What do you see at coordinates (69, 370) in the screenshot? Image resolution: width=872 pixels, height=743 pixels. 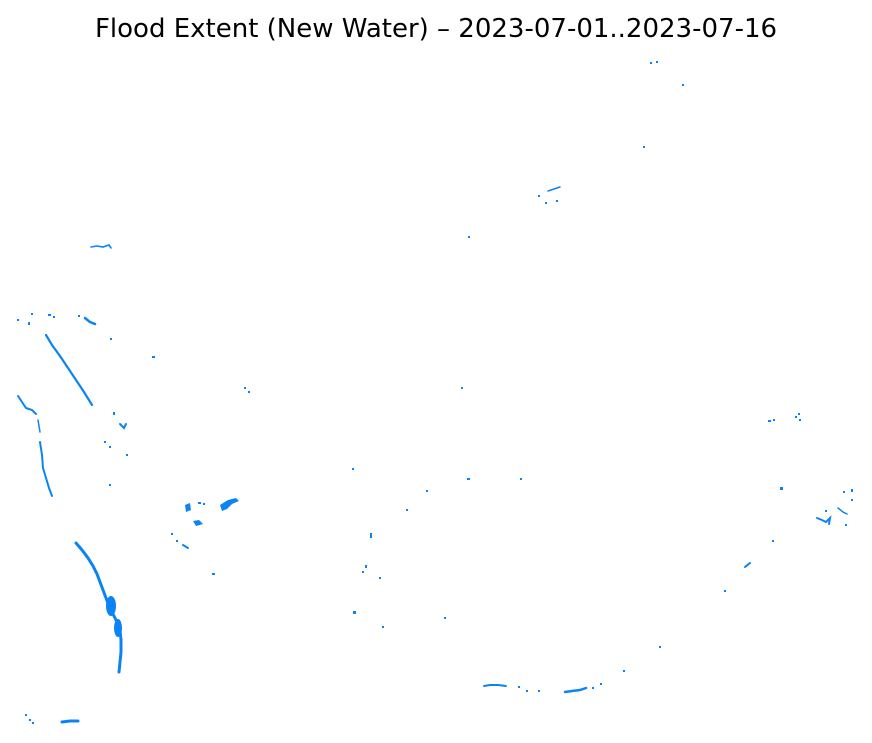 I see `flood-channel-upper-left` at bounding box center [69, 370].